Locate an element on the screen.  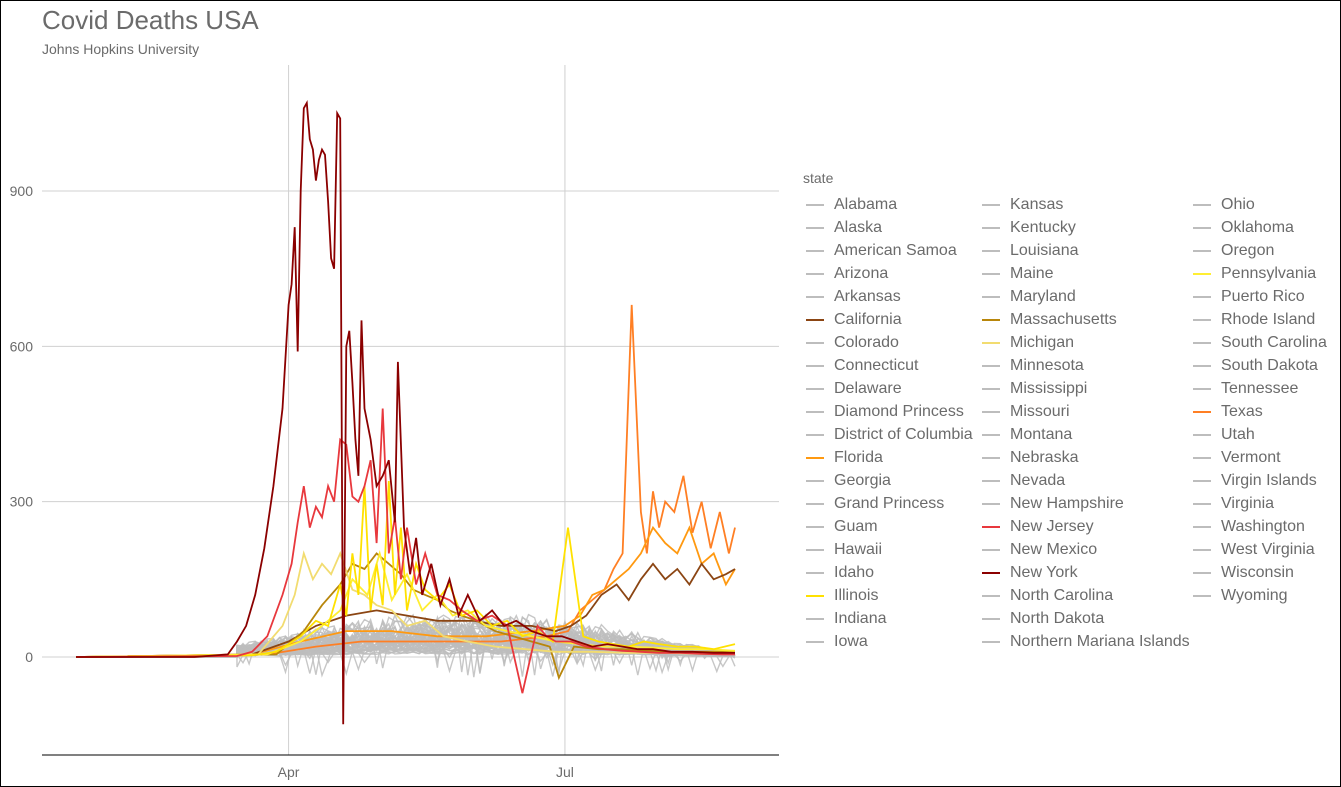
legend-title: state is located at coordinates (818, 178).